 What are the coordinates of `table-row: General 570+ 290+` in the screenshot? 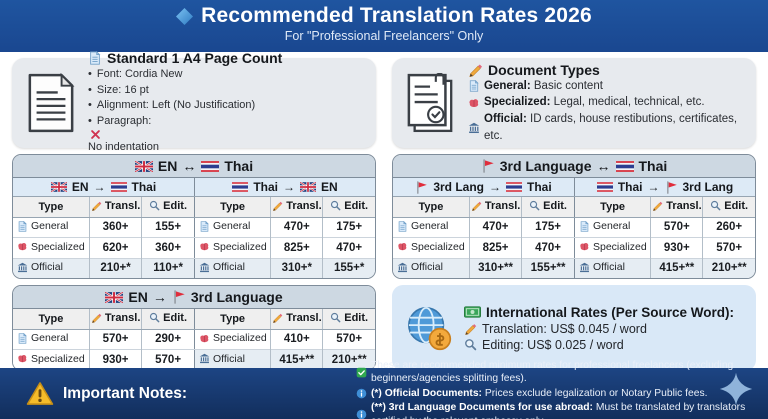 It's located at (103, 339).